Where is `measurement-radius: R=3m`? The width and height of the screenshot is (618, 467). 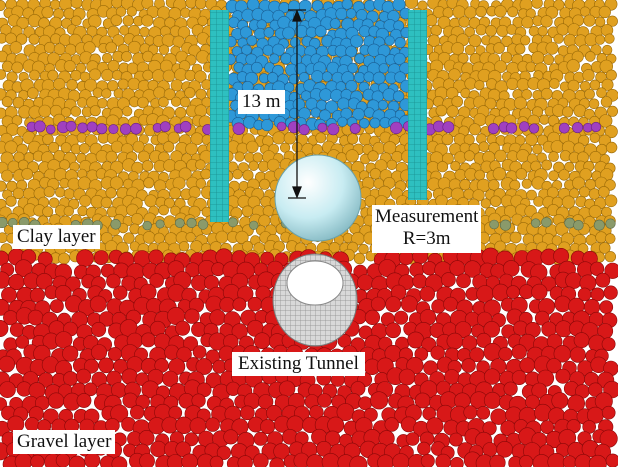 measurement-radius: R=3m is located at coordinates (426, 238).